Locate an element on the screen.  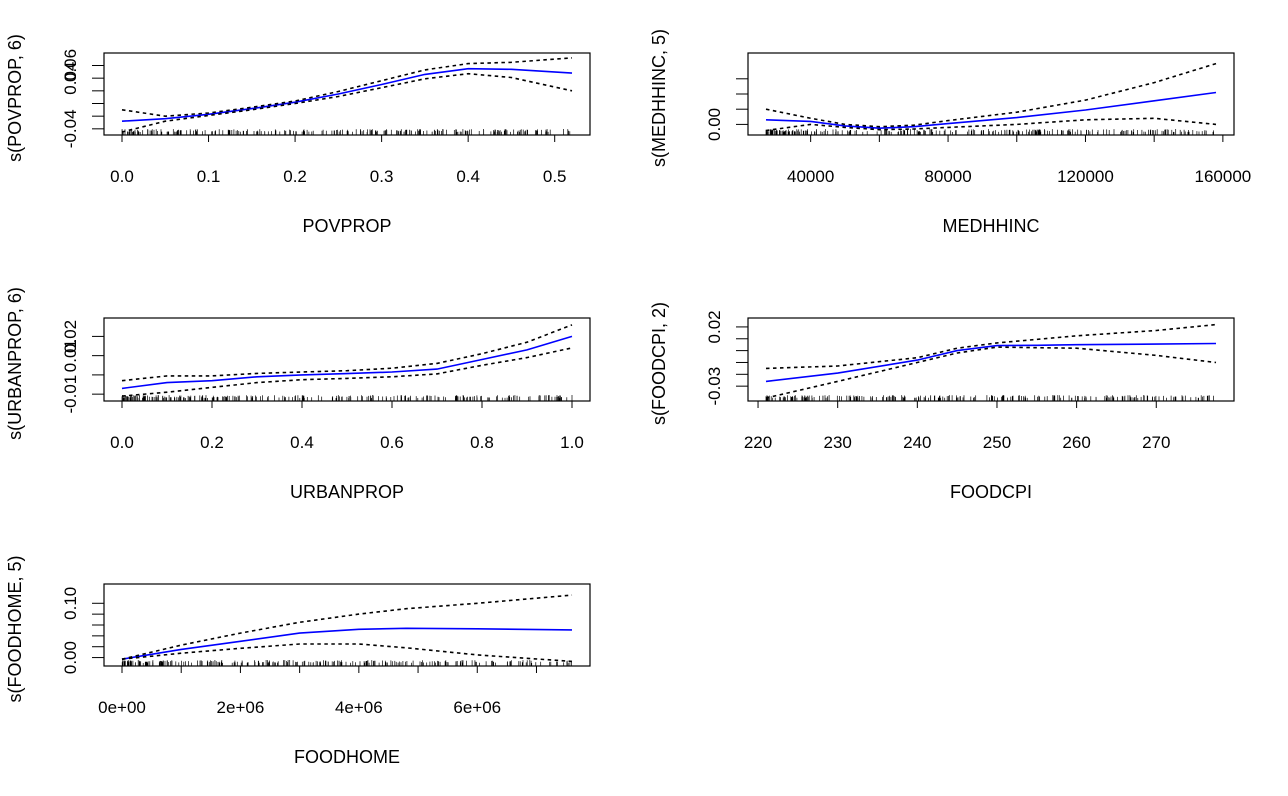
x-axis-title: MEDHHINC is located at coordinates (991, 226).